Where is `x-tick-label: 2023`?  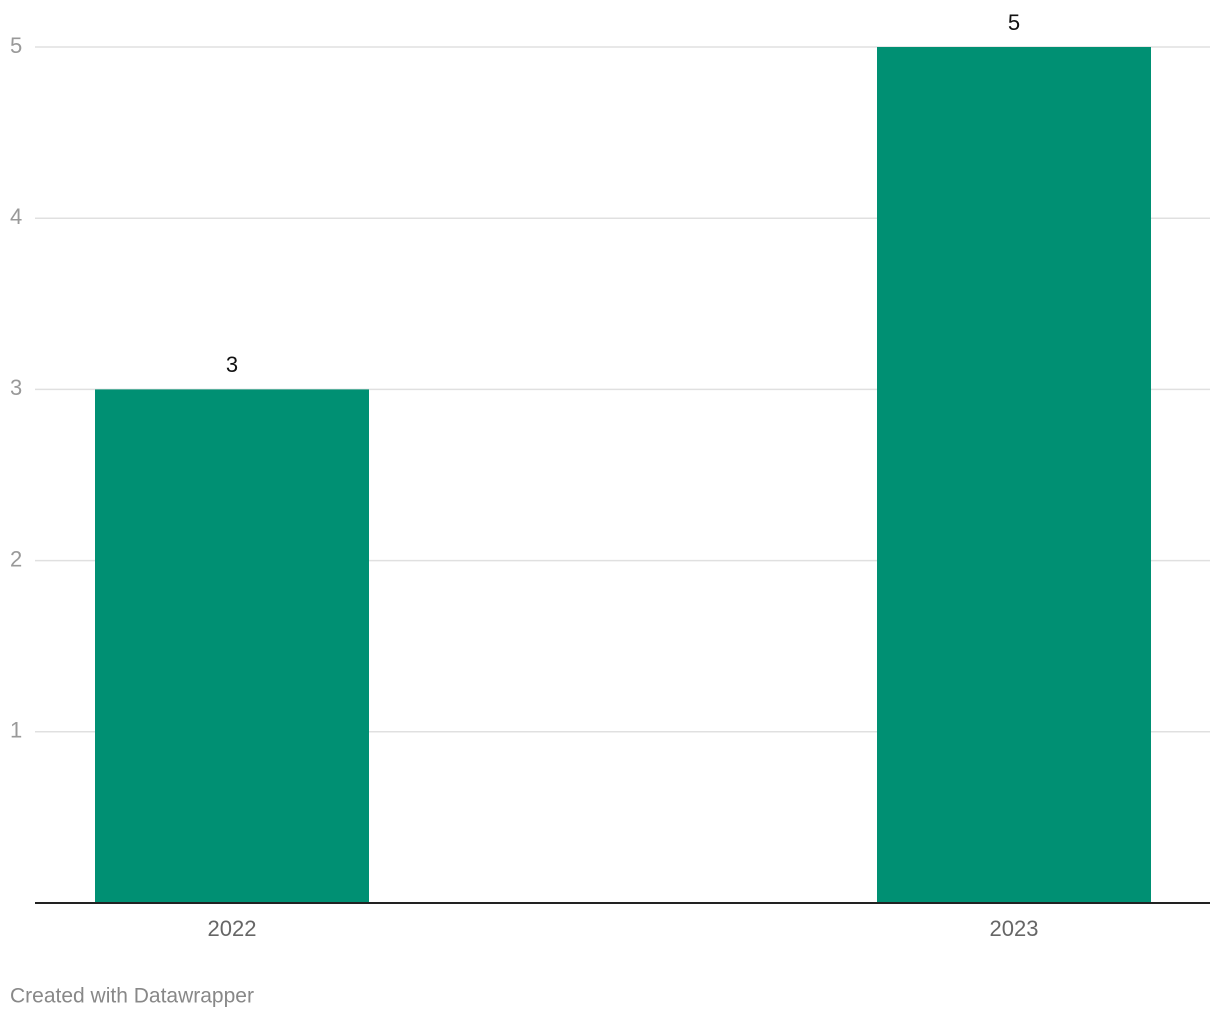
x-tick-label: 2023 is located at coordinates (1014, 928).